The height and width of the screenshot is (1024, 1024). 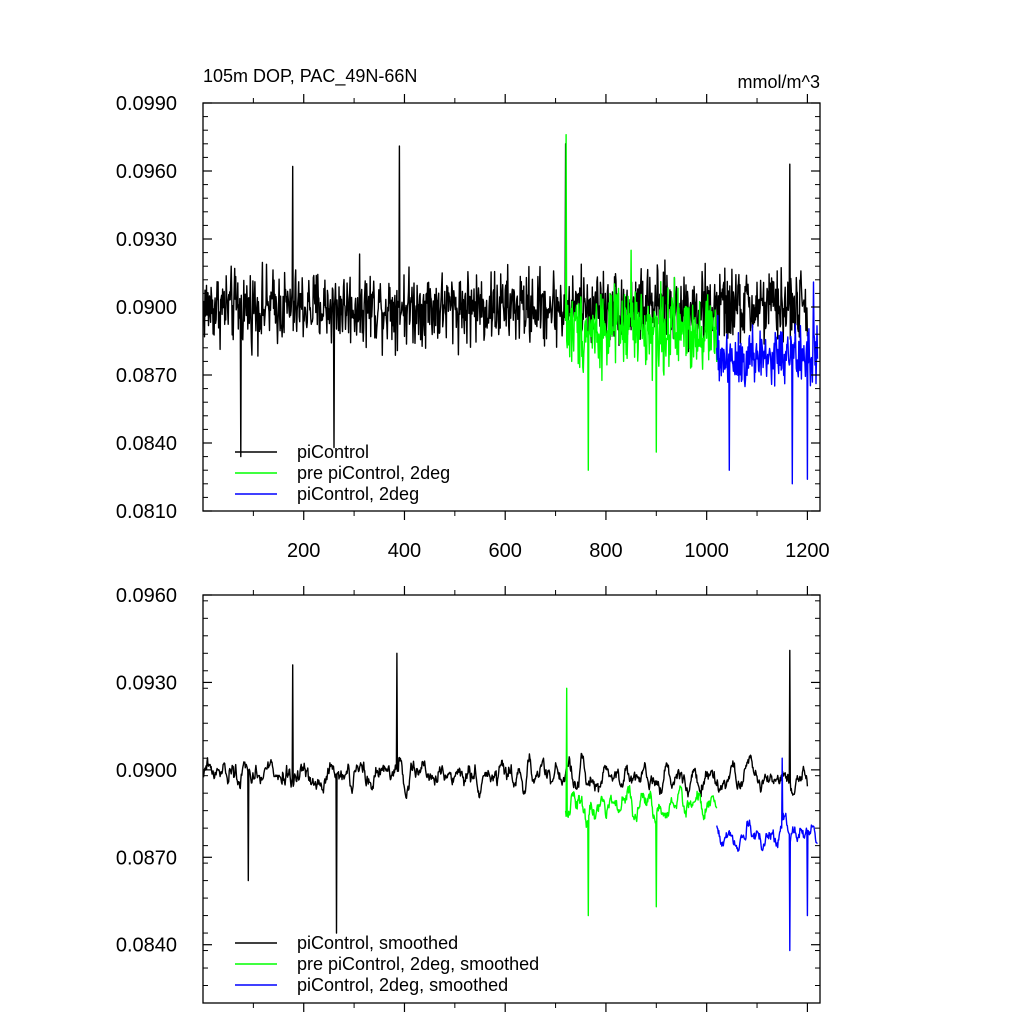 I want to click on x-tick-label: 400, so click(x=404, y=551).